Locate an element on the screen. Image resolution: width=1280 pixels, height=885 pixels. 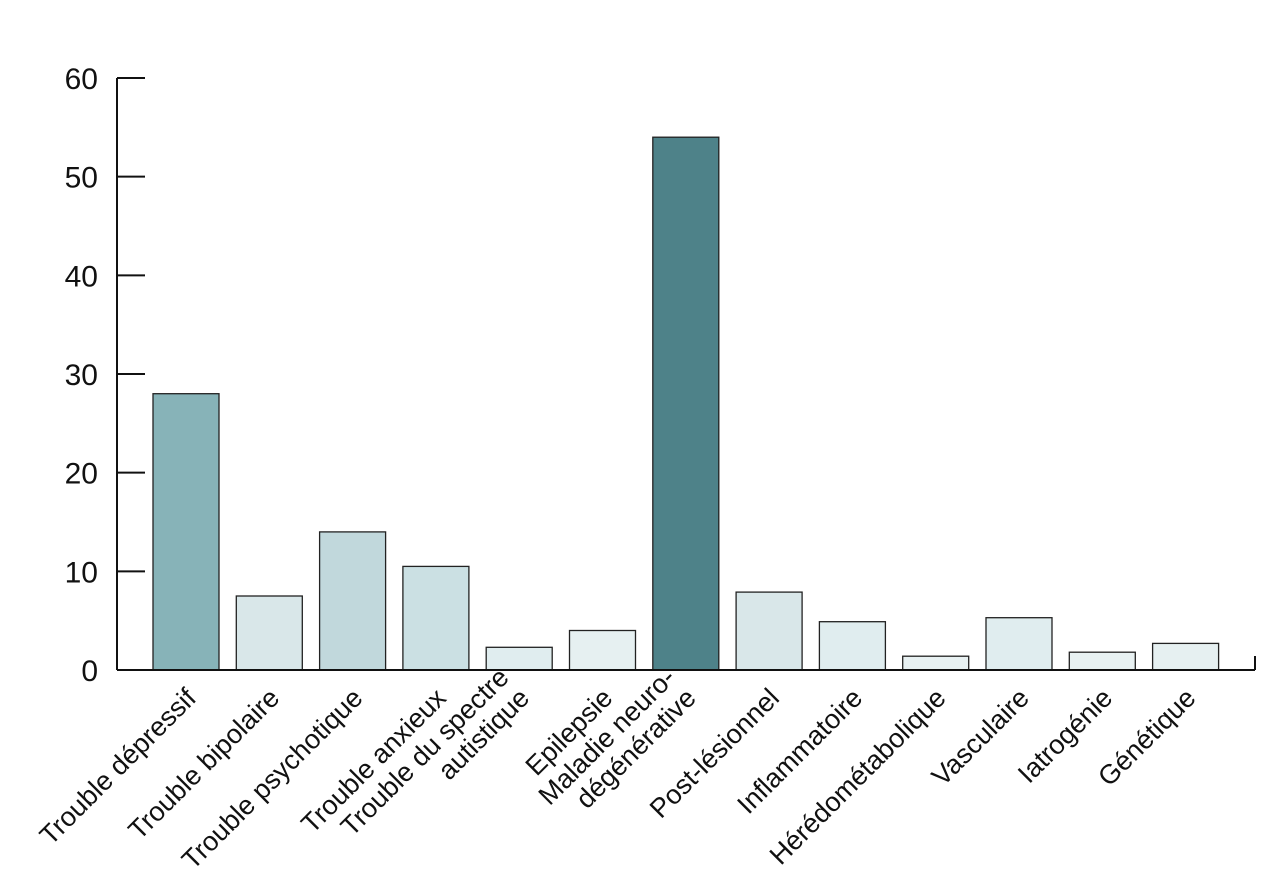
y-tick-label-0: 0 is located at coordinates (89, 671).